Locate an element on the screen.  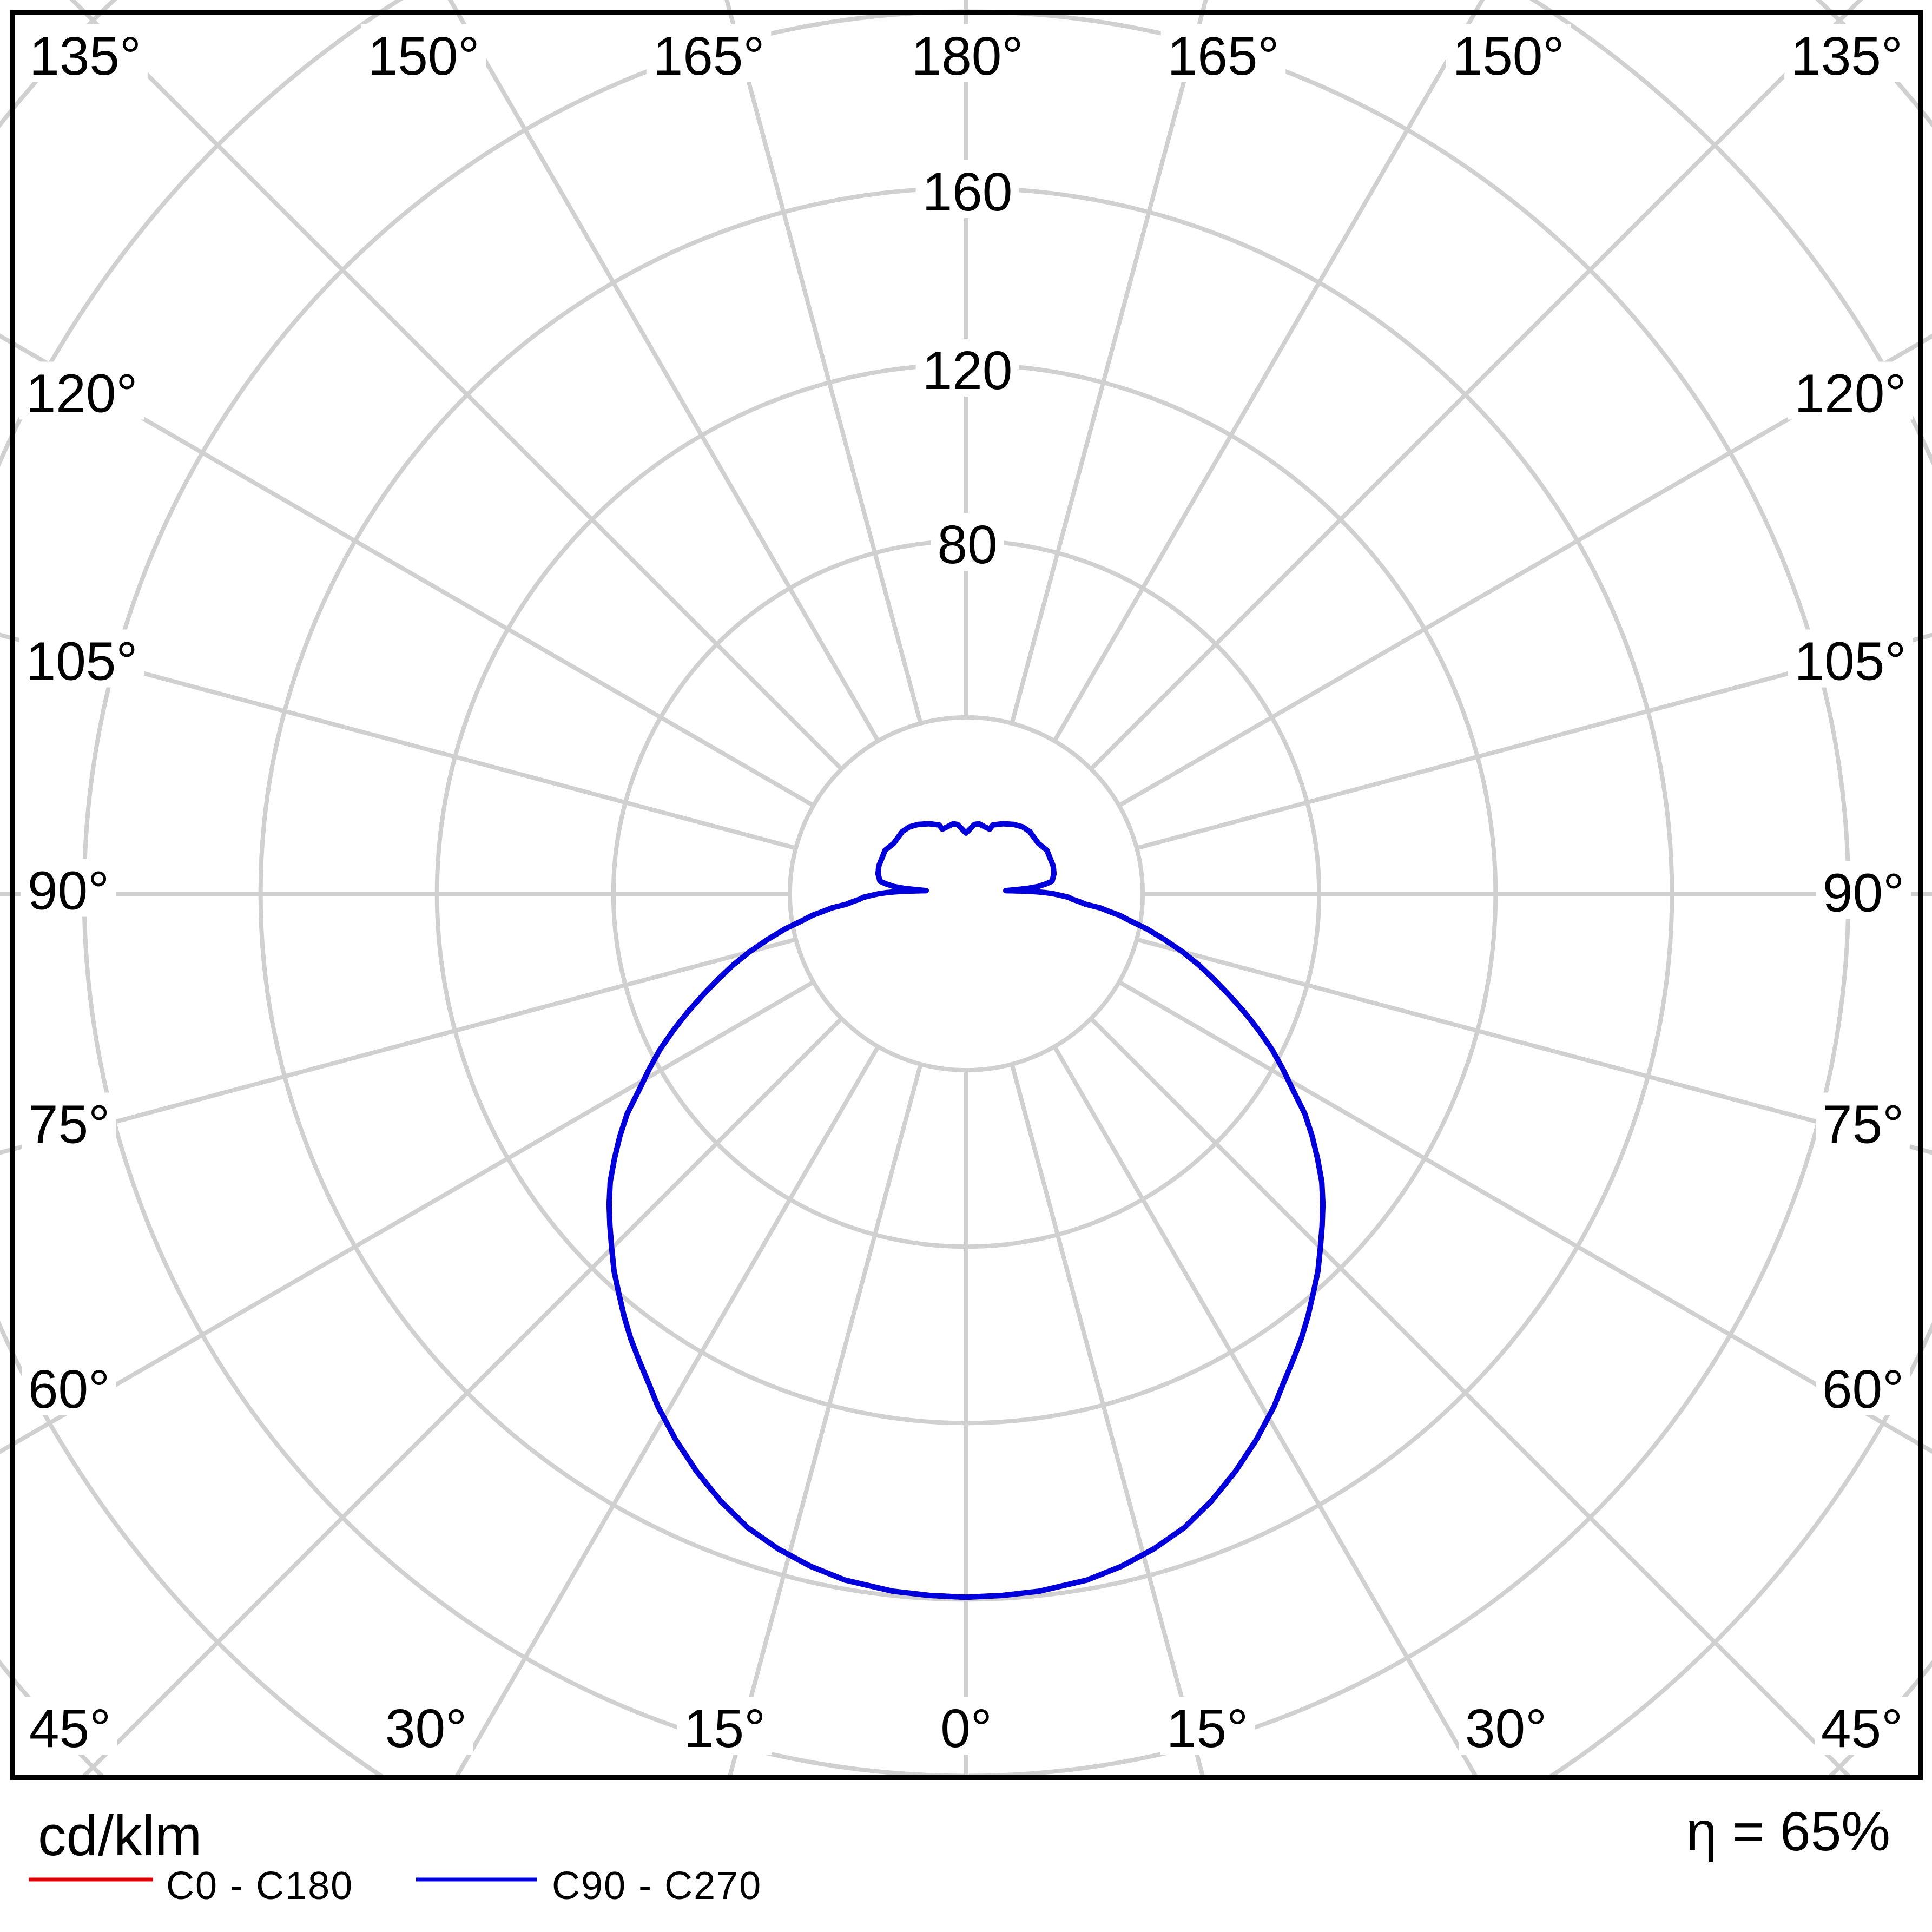
svg-text: C0 - C180 is located at coordinates (259, 1886).